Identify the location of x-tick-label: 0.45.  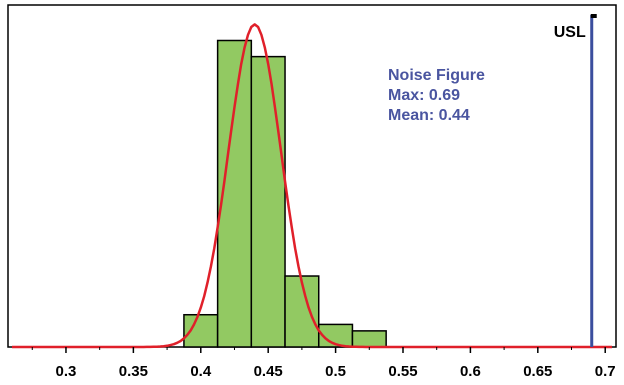
(268, 371).